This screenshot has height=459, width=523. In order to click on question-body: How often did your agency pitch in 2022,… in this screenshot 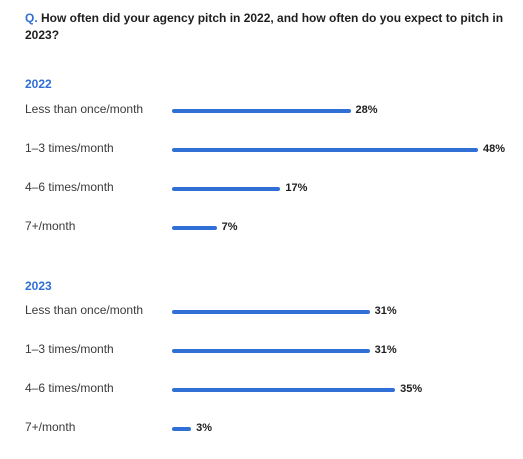, I will do `click(264, 26)`.